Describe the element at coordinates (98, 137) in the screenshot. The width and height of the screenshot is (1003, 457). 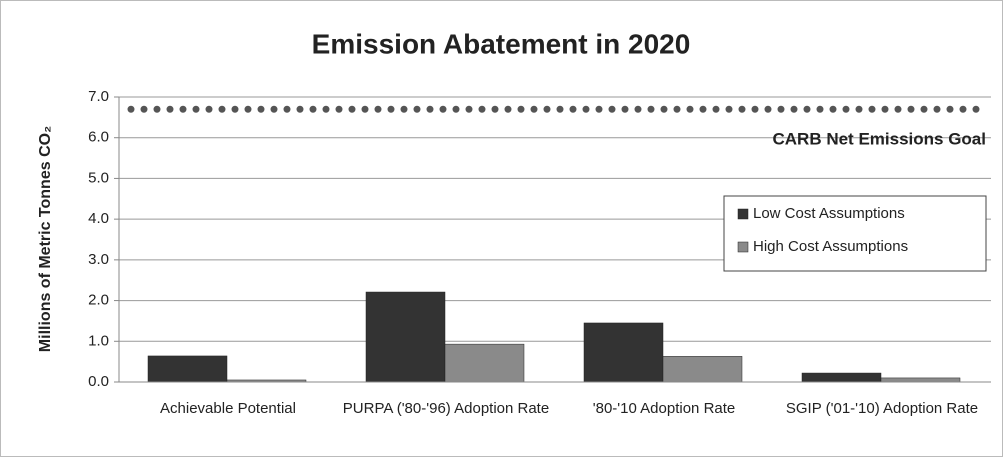
I see `y-tick-label: 6.0` at that location.